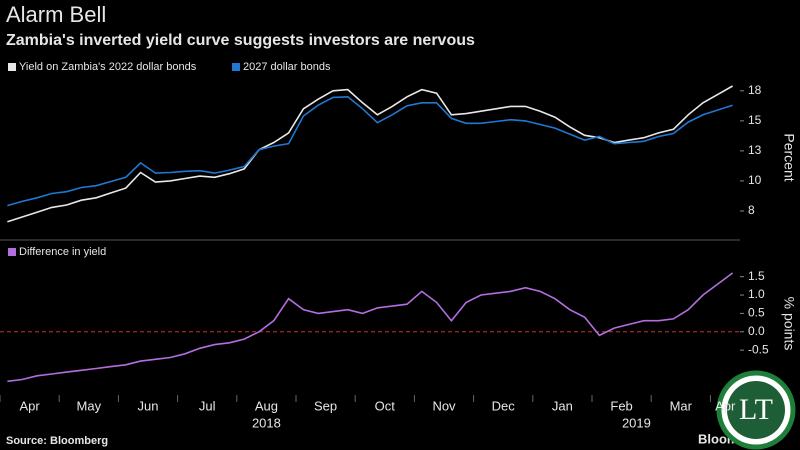 Image resolution: width=800 pixels, height=450 pixels. I want to click on year-label: 2018, so click(266, 422).